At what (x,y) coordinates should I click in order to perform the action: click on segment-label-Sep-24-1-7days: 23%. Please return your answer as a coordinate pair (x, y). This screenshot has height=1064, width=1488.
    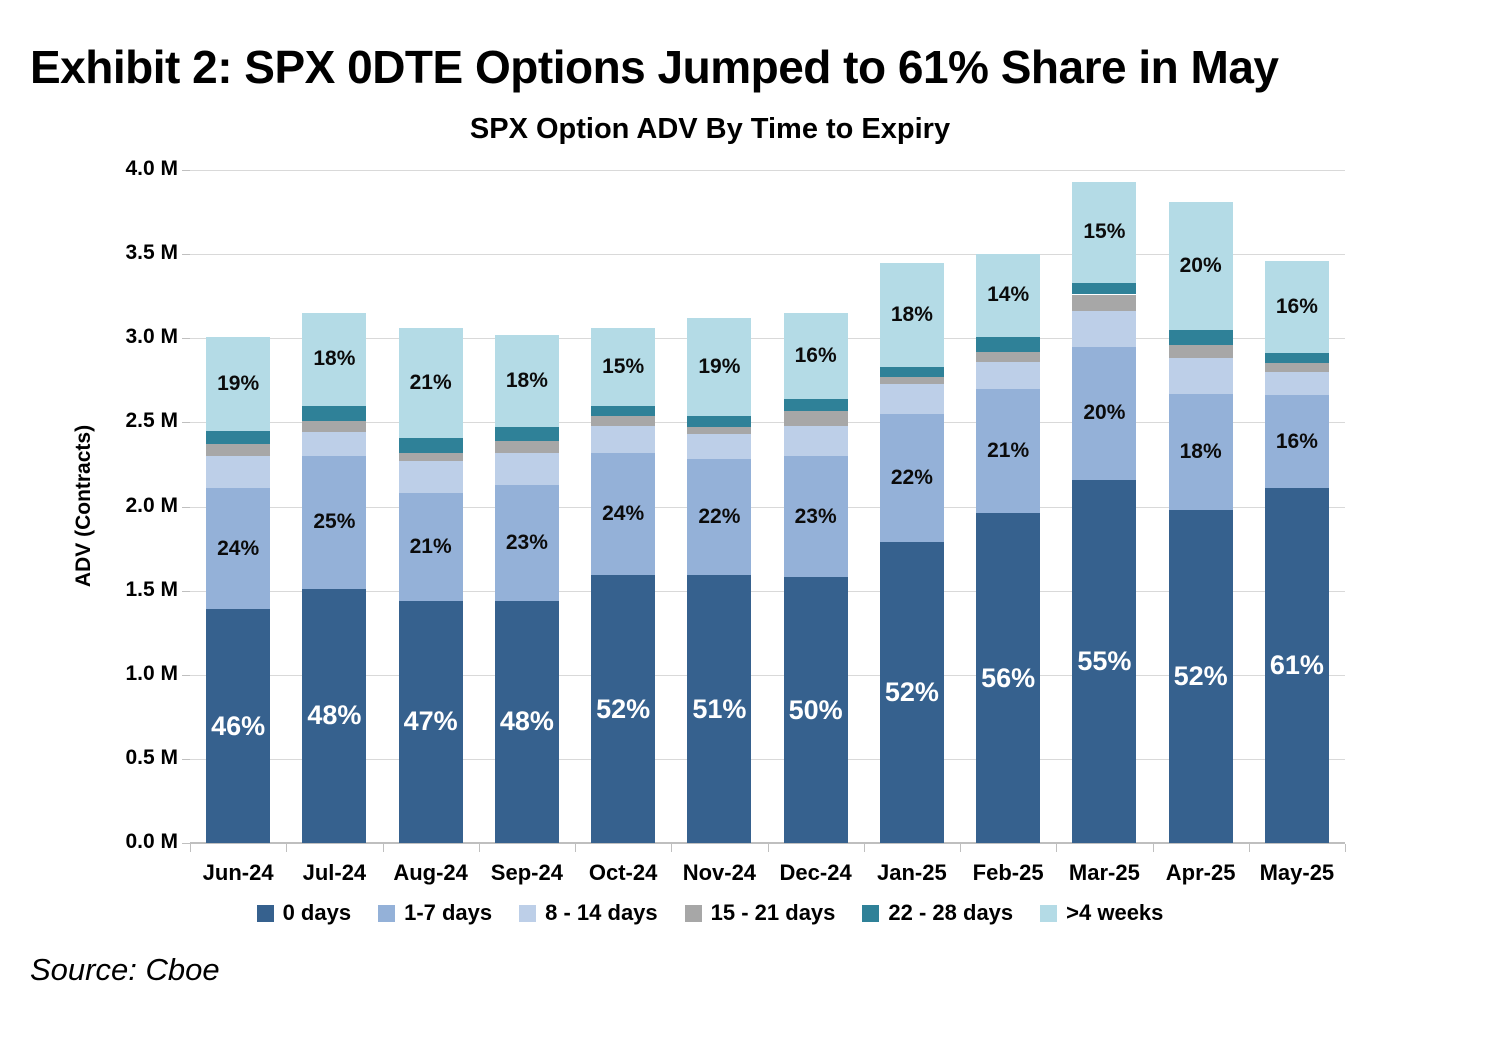
    Looking at the image, I should click on (526, 542).